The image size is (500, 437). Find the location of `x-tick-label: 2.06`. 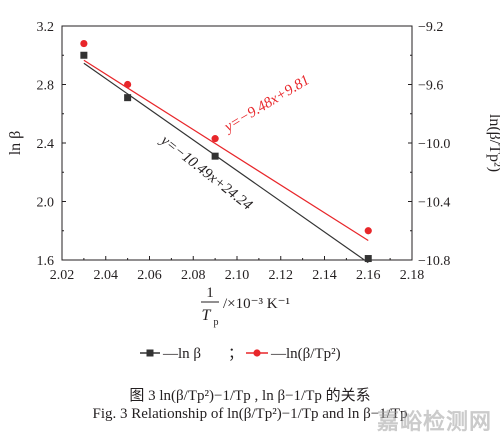

x-tick-label: 2.06 is located at coordinates (149, 275).